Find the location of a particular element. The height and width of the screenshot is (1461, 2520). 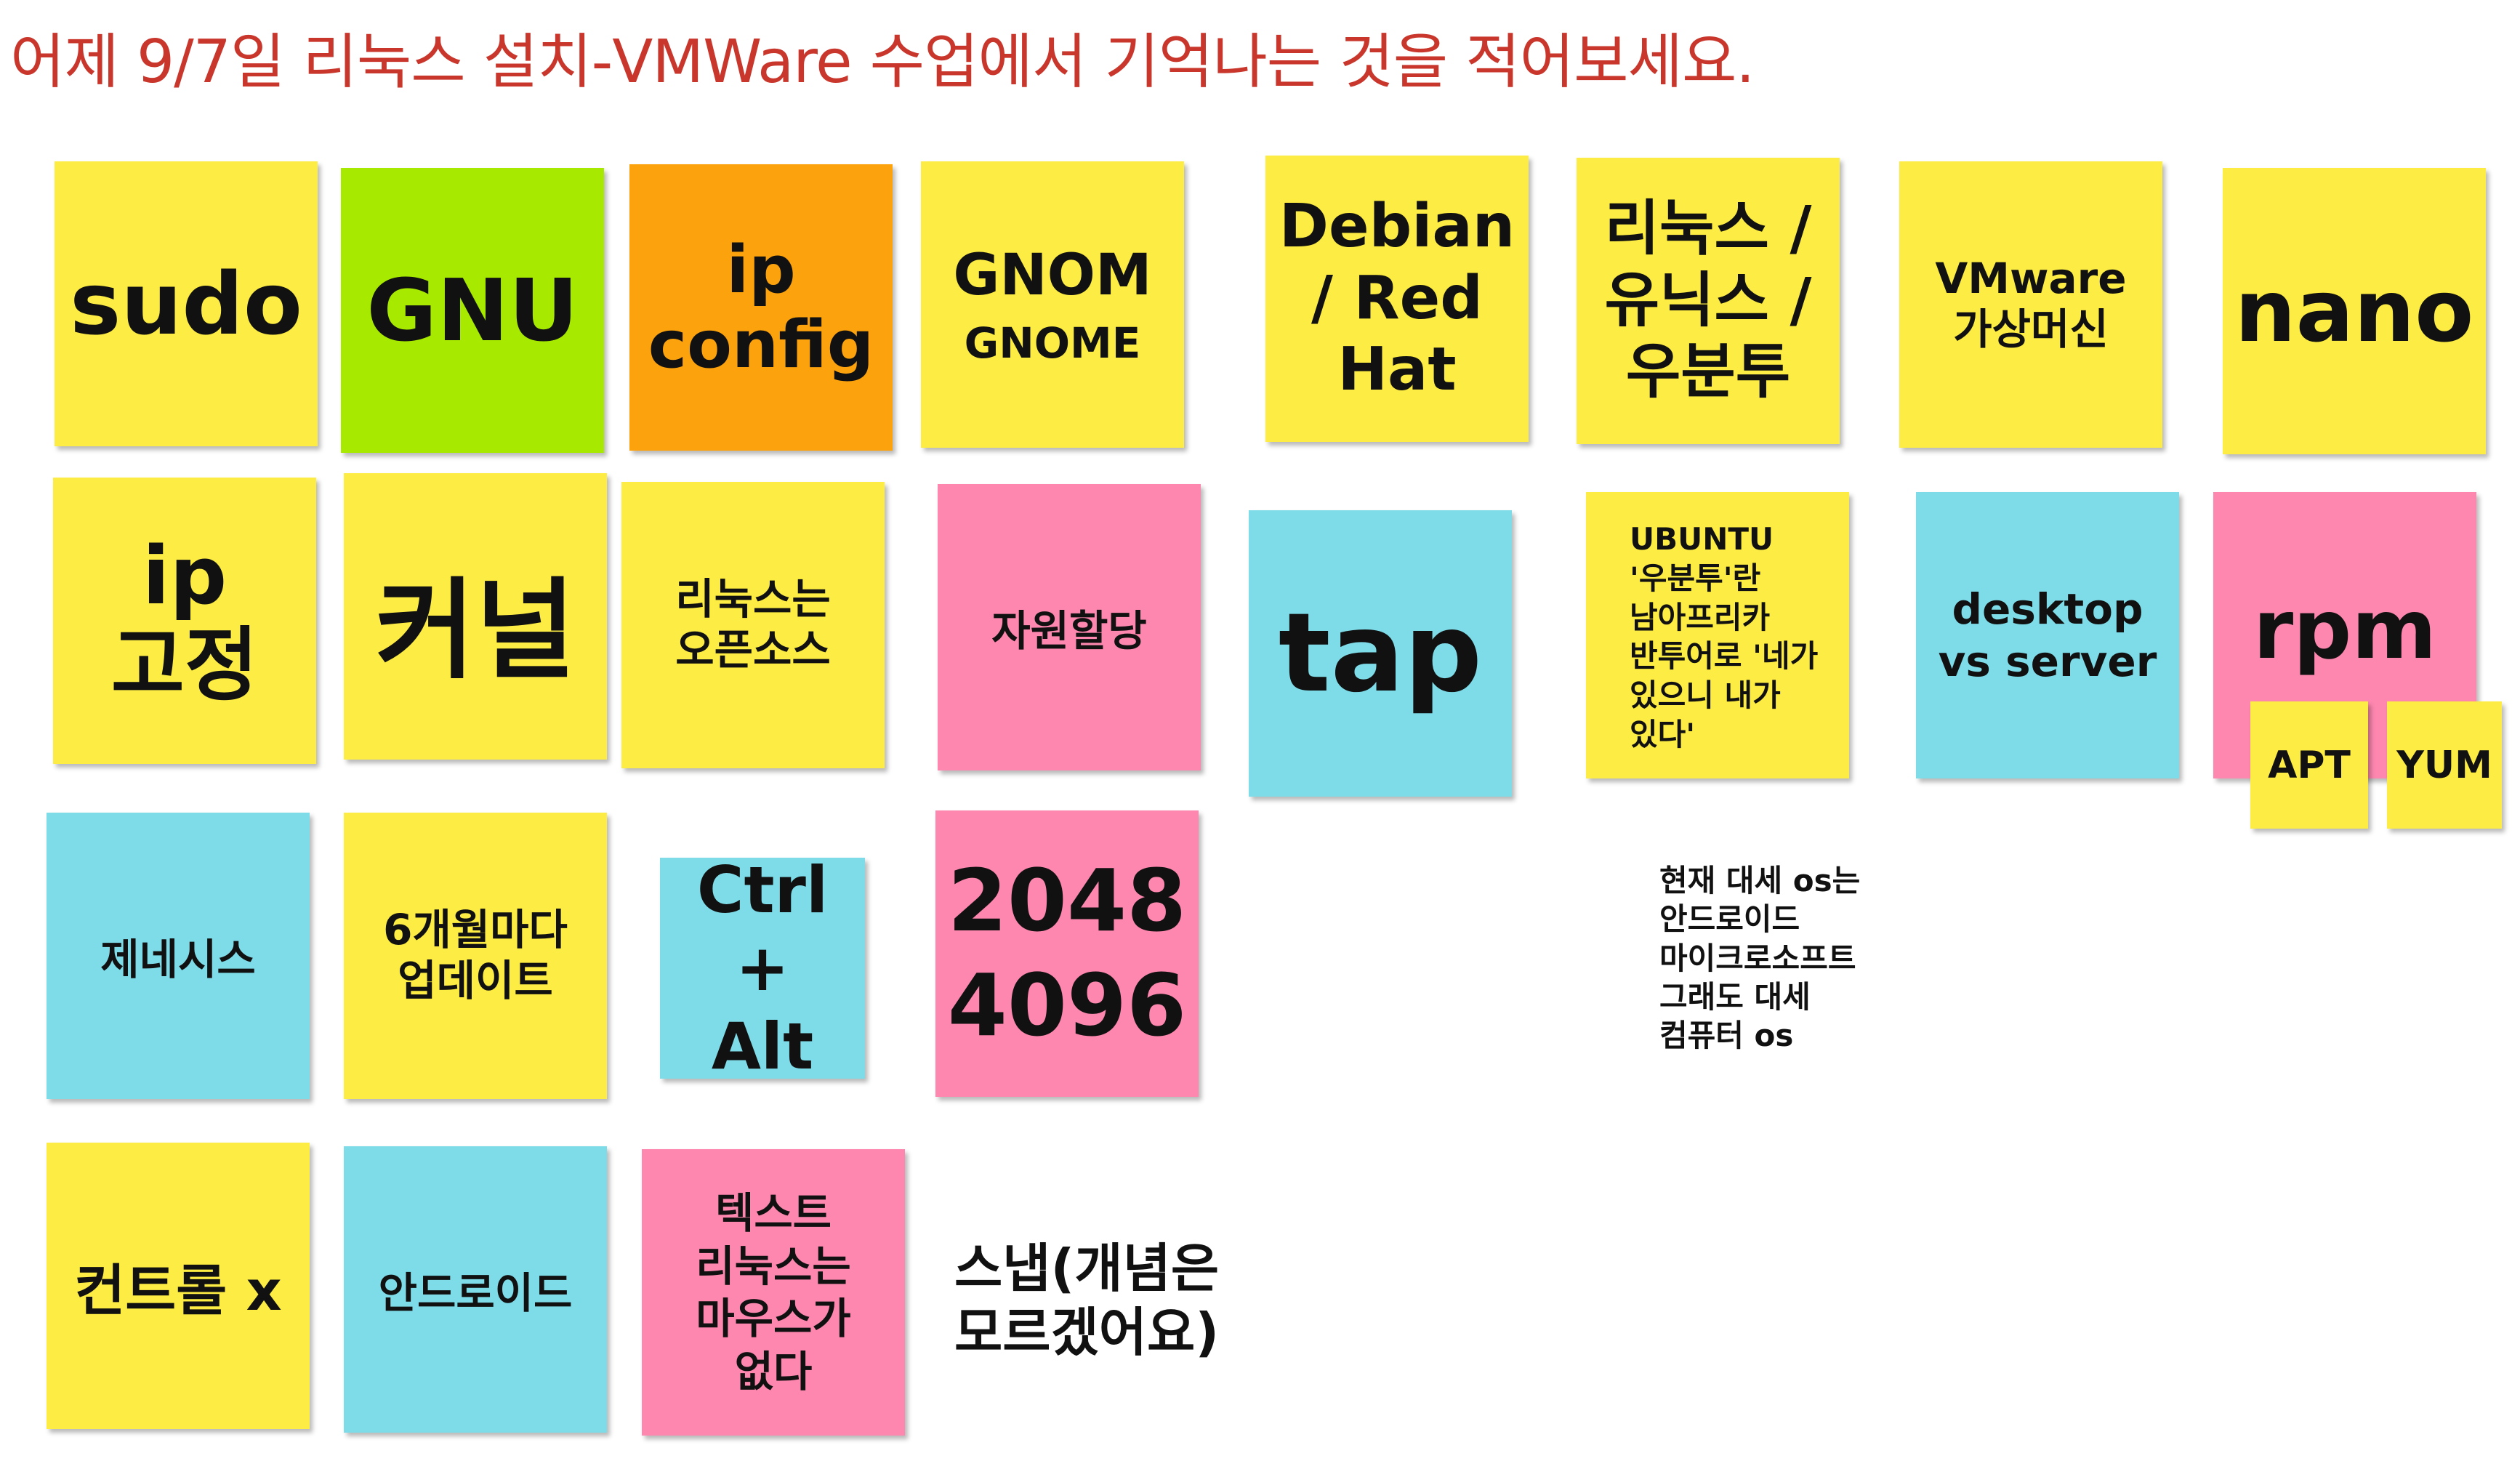

sticky-note-gnu: GNU is located at coordinates (472, 310).